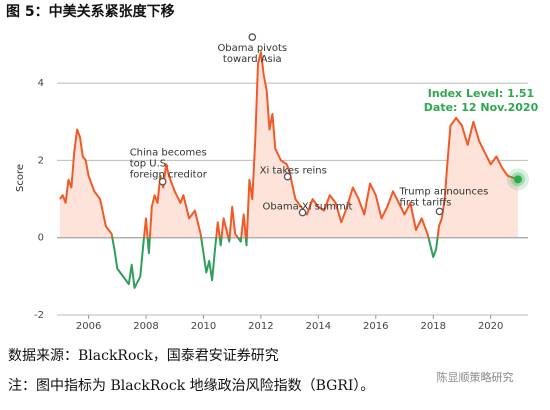 The width and height of the screenshot is (550, 410). What do you see at coordinates (88, 326) in the screenshot?
I see `x-tick-label: 2006` at bounding box center [88, 326].